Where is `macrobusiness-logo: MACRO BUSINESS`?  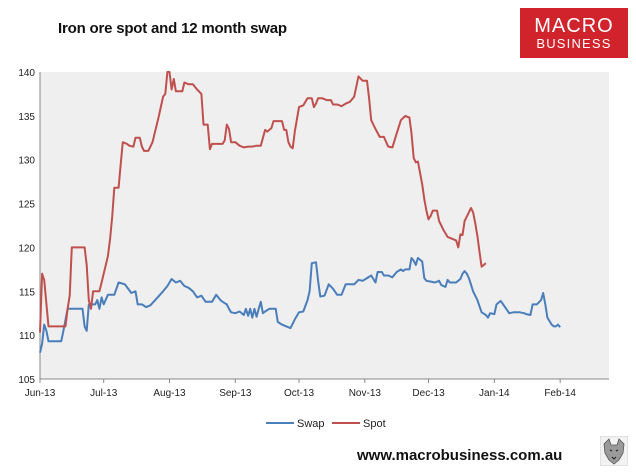 macrobusiness-logo: MACRO BUSINESS is located at coordinates (574, 33).